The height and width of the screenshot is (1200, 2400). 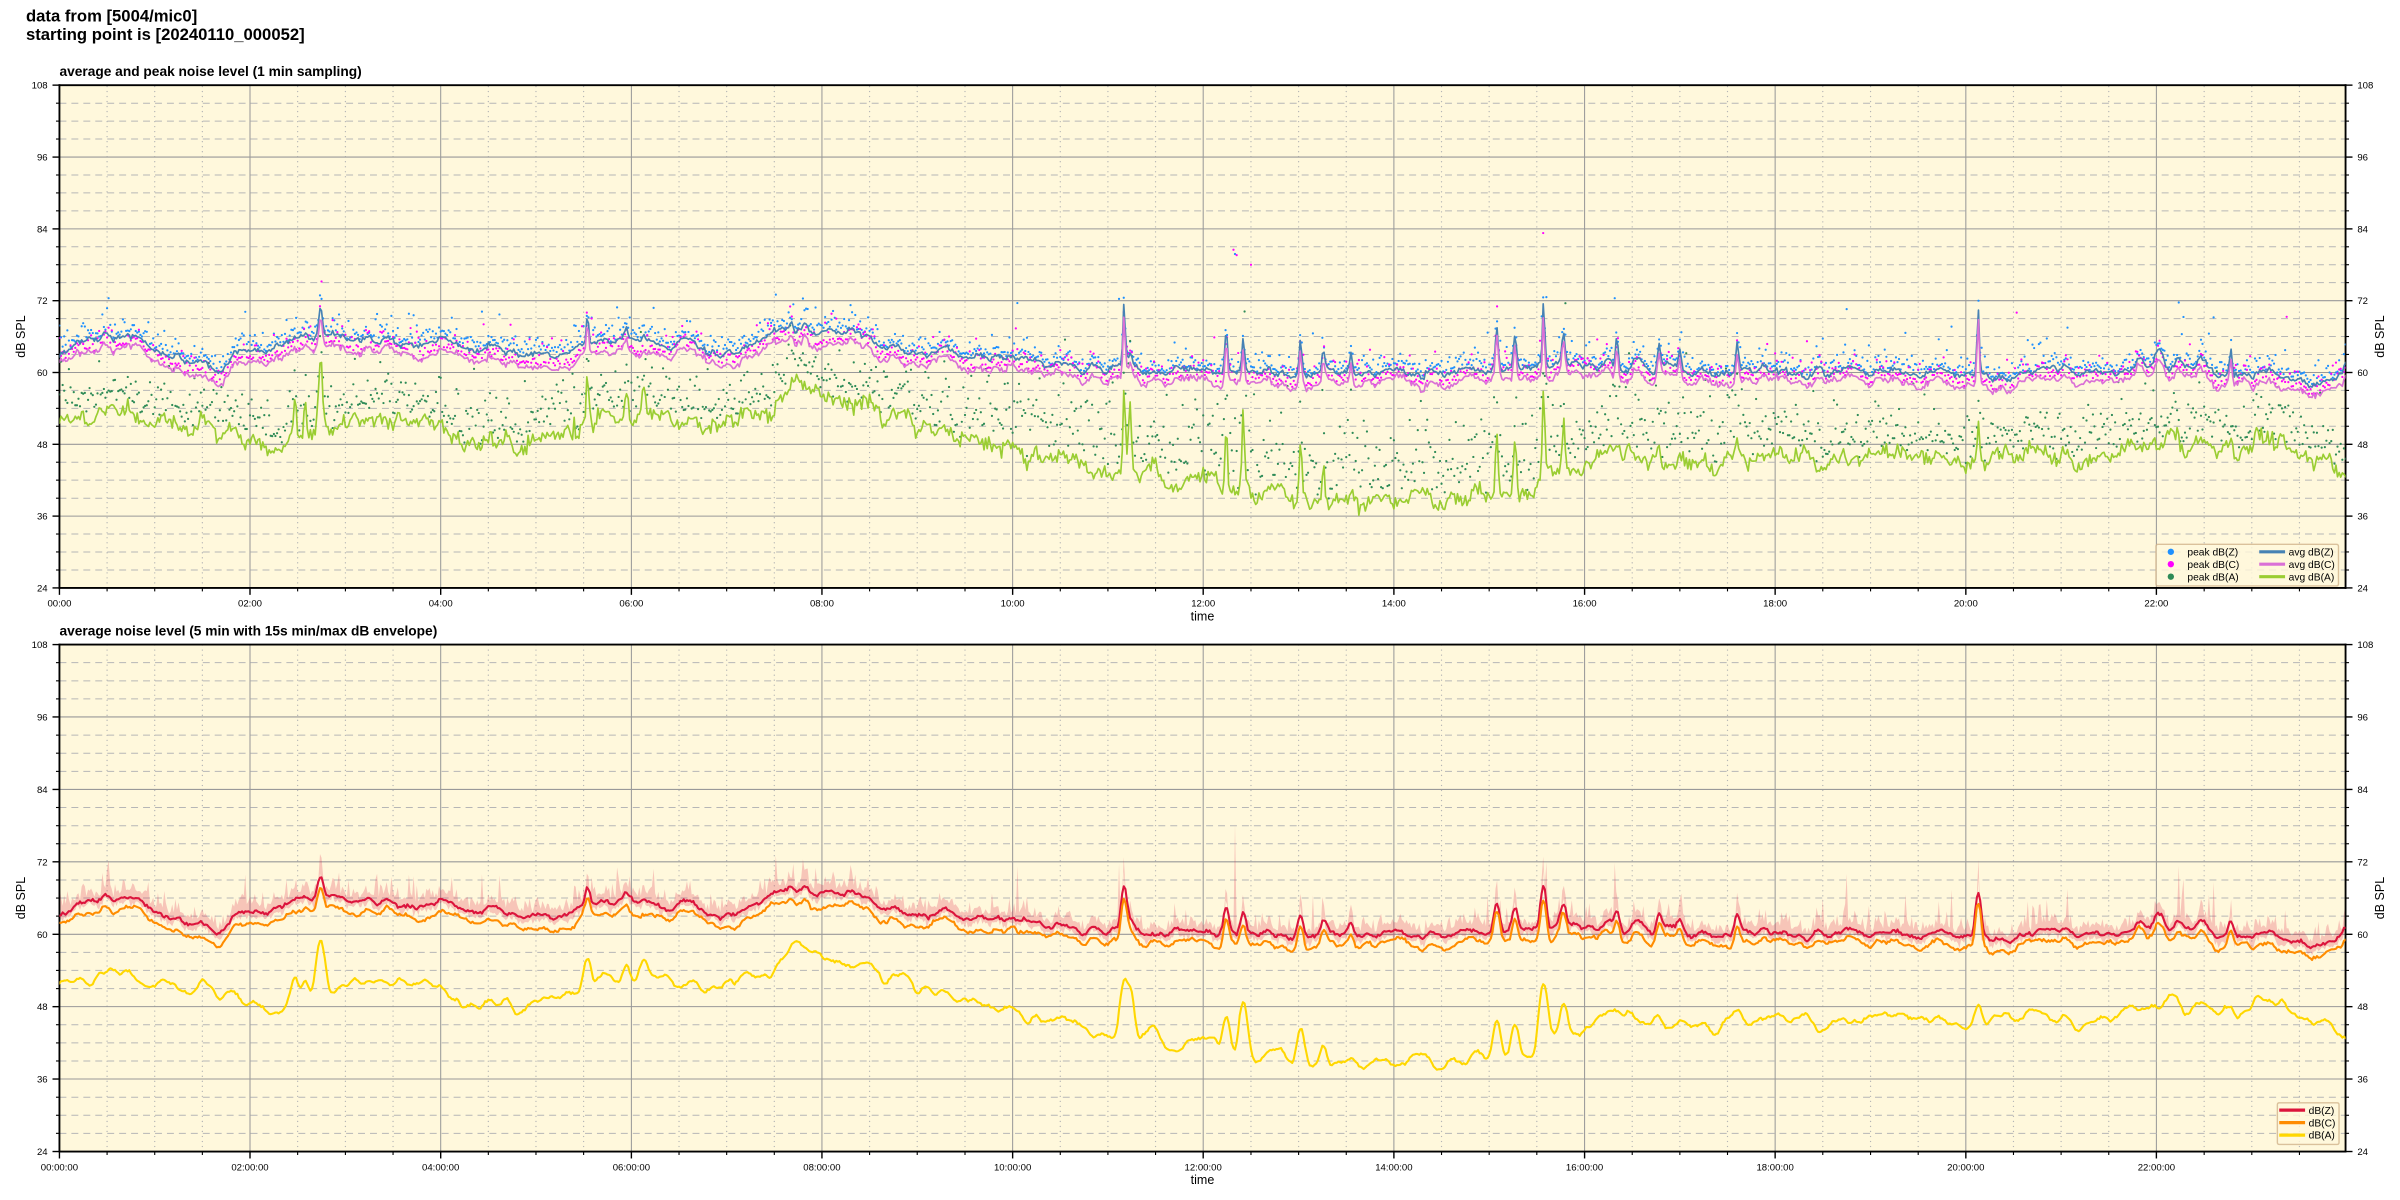 What do you see at coordinates (2311, 552) in the screenshot?
I see `svg-text: avg dB(Z)` at bounding box center [2311, 552].